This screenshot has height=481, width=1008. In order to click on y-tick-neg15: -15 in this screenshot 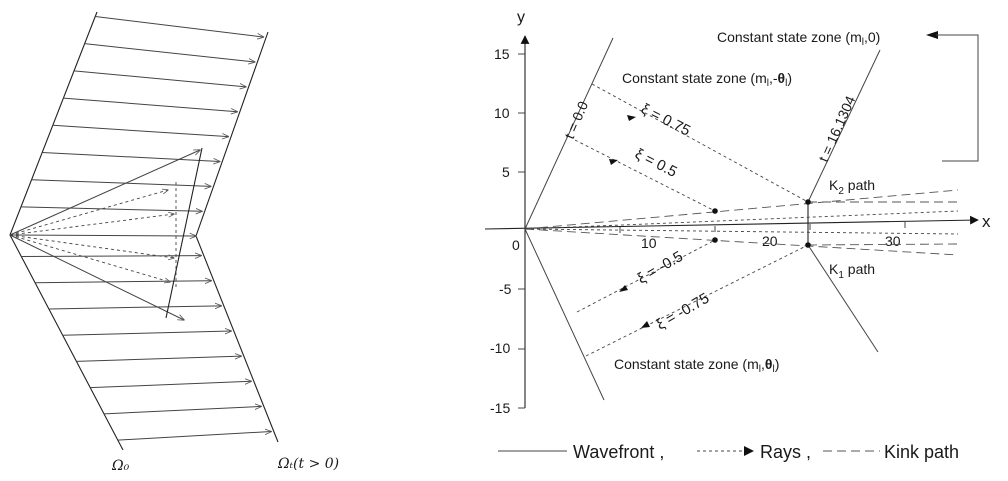, I will do `click(500, 408)`.